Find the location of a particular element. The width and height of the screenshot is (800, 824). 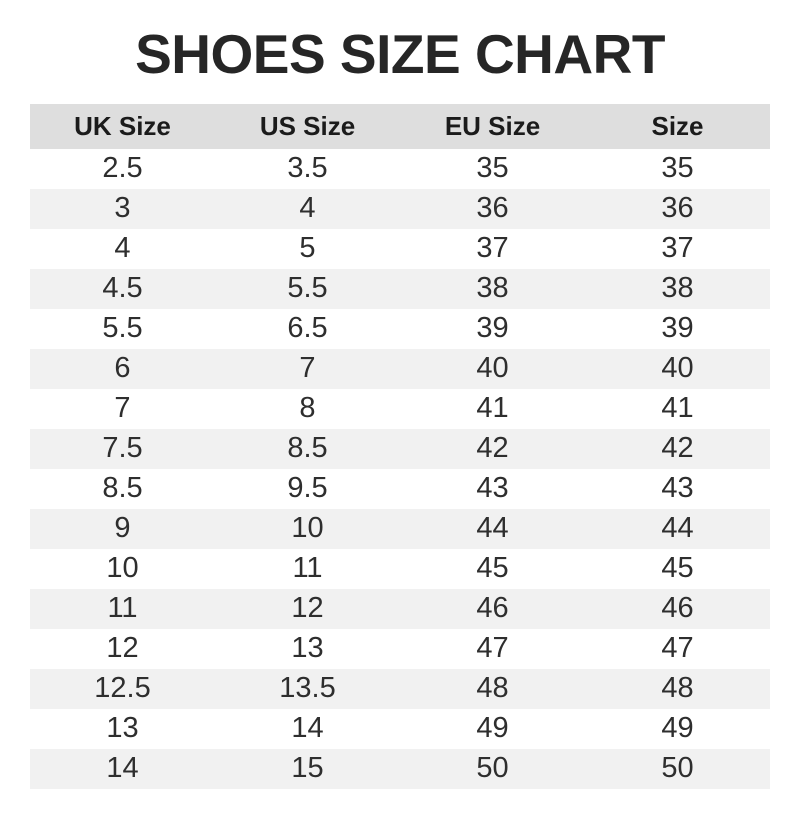

size-cell: 5 is located at coordinates (307, 248).